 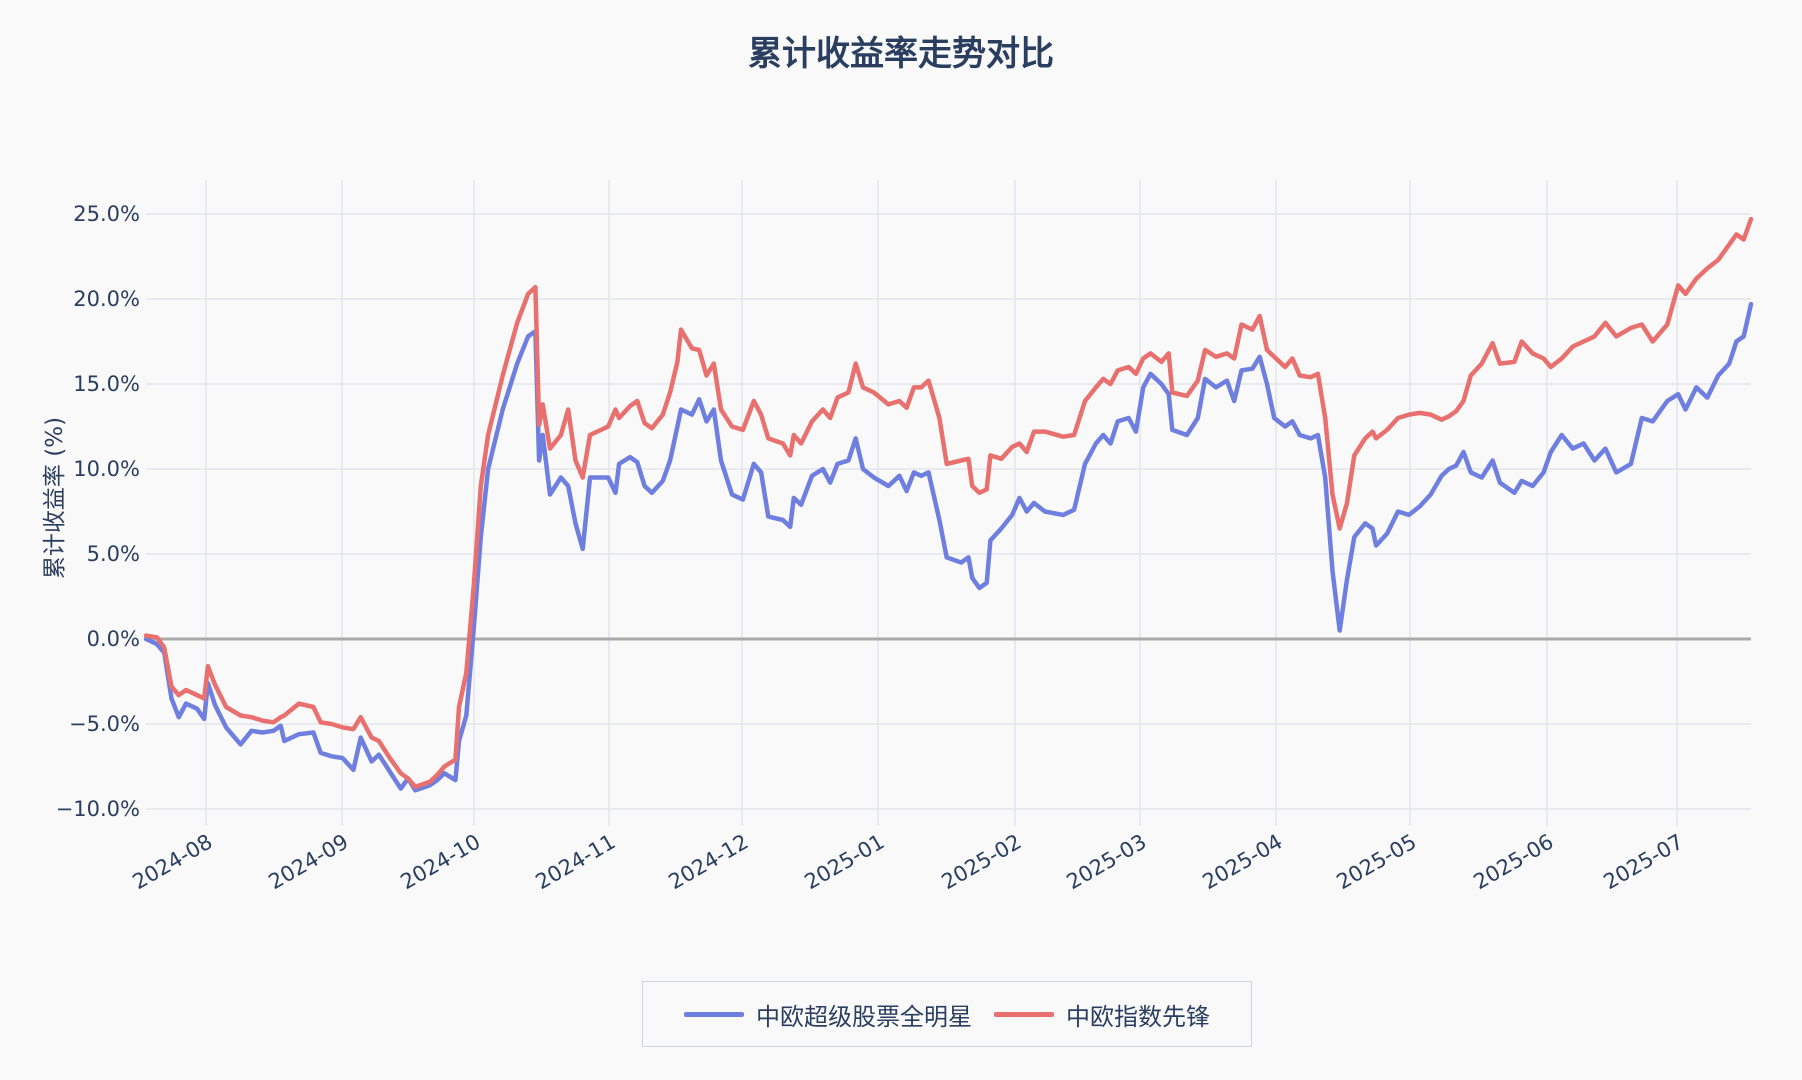 I want to click on x-tick-label: 2024-11, so click(x=576, y=862).